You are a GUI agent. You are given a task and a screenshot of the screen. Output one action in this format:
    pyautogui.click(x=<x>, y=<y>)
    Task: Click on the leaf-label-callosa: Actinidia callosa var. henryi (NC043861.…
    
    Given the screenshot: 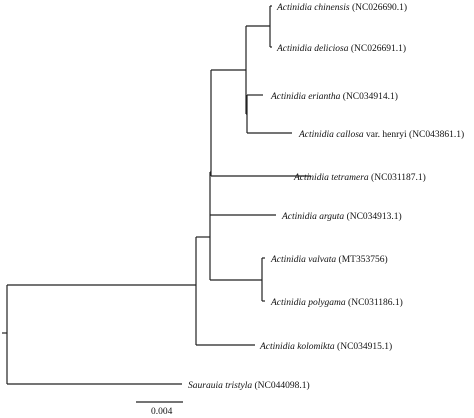 What is the action you would take?
    pyautogui.click(x=381, y=134)
    